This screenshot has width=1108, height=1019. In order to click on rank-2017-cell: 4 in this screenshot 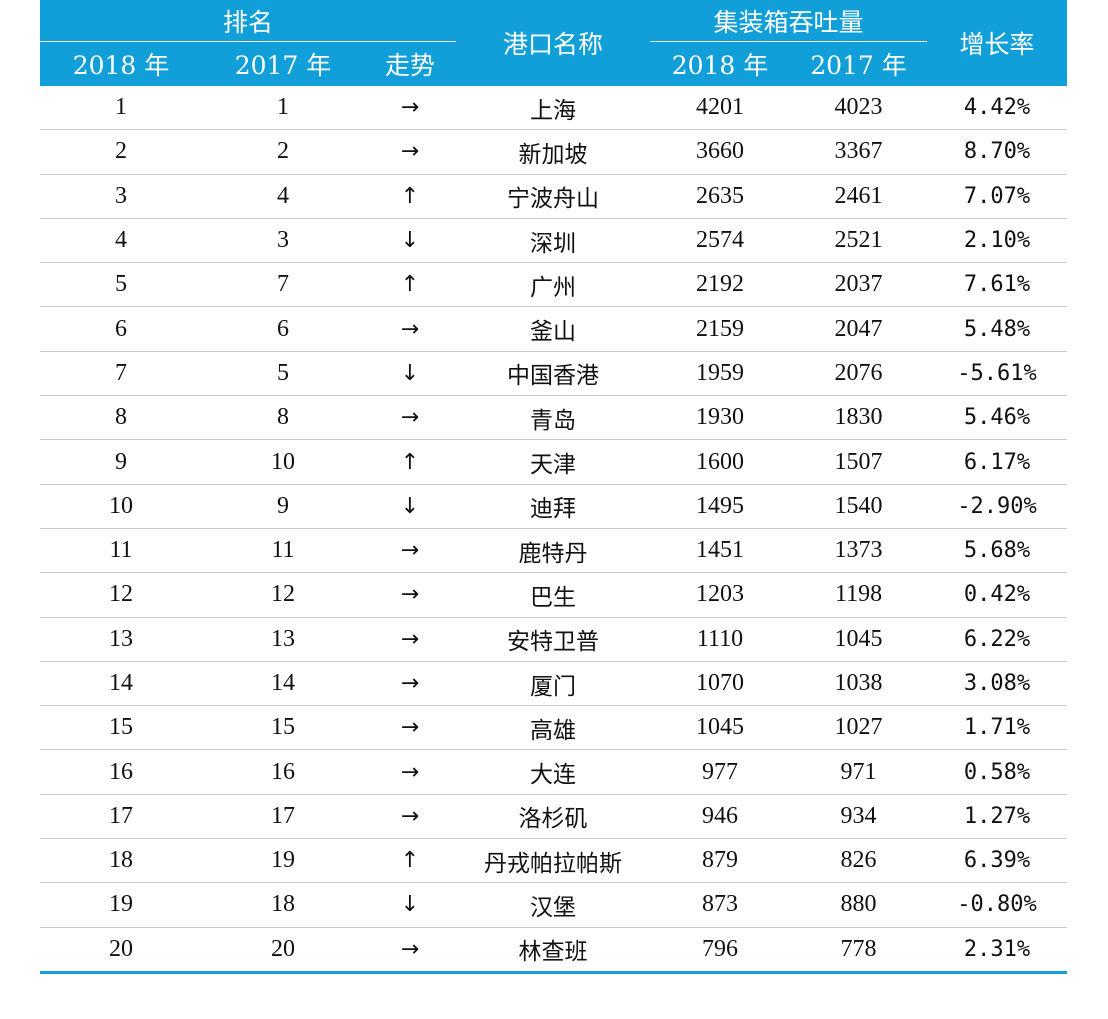, I will do `click(283, 196)`.